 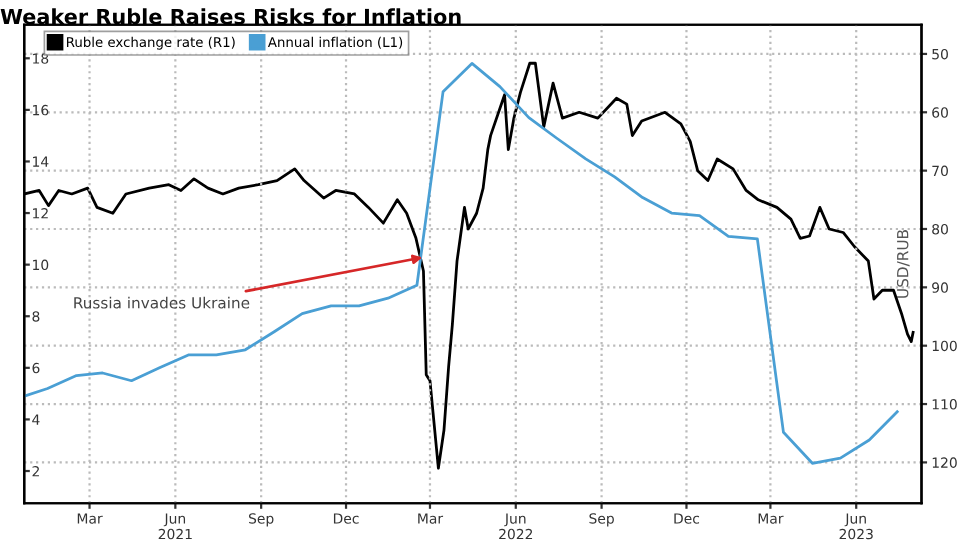 What do you see at coordinates (230, 16) in the screenshot?
I see `chart-title: Weaker Ruble Raises Risks for Inflation` at bounding box center [230, 16].